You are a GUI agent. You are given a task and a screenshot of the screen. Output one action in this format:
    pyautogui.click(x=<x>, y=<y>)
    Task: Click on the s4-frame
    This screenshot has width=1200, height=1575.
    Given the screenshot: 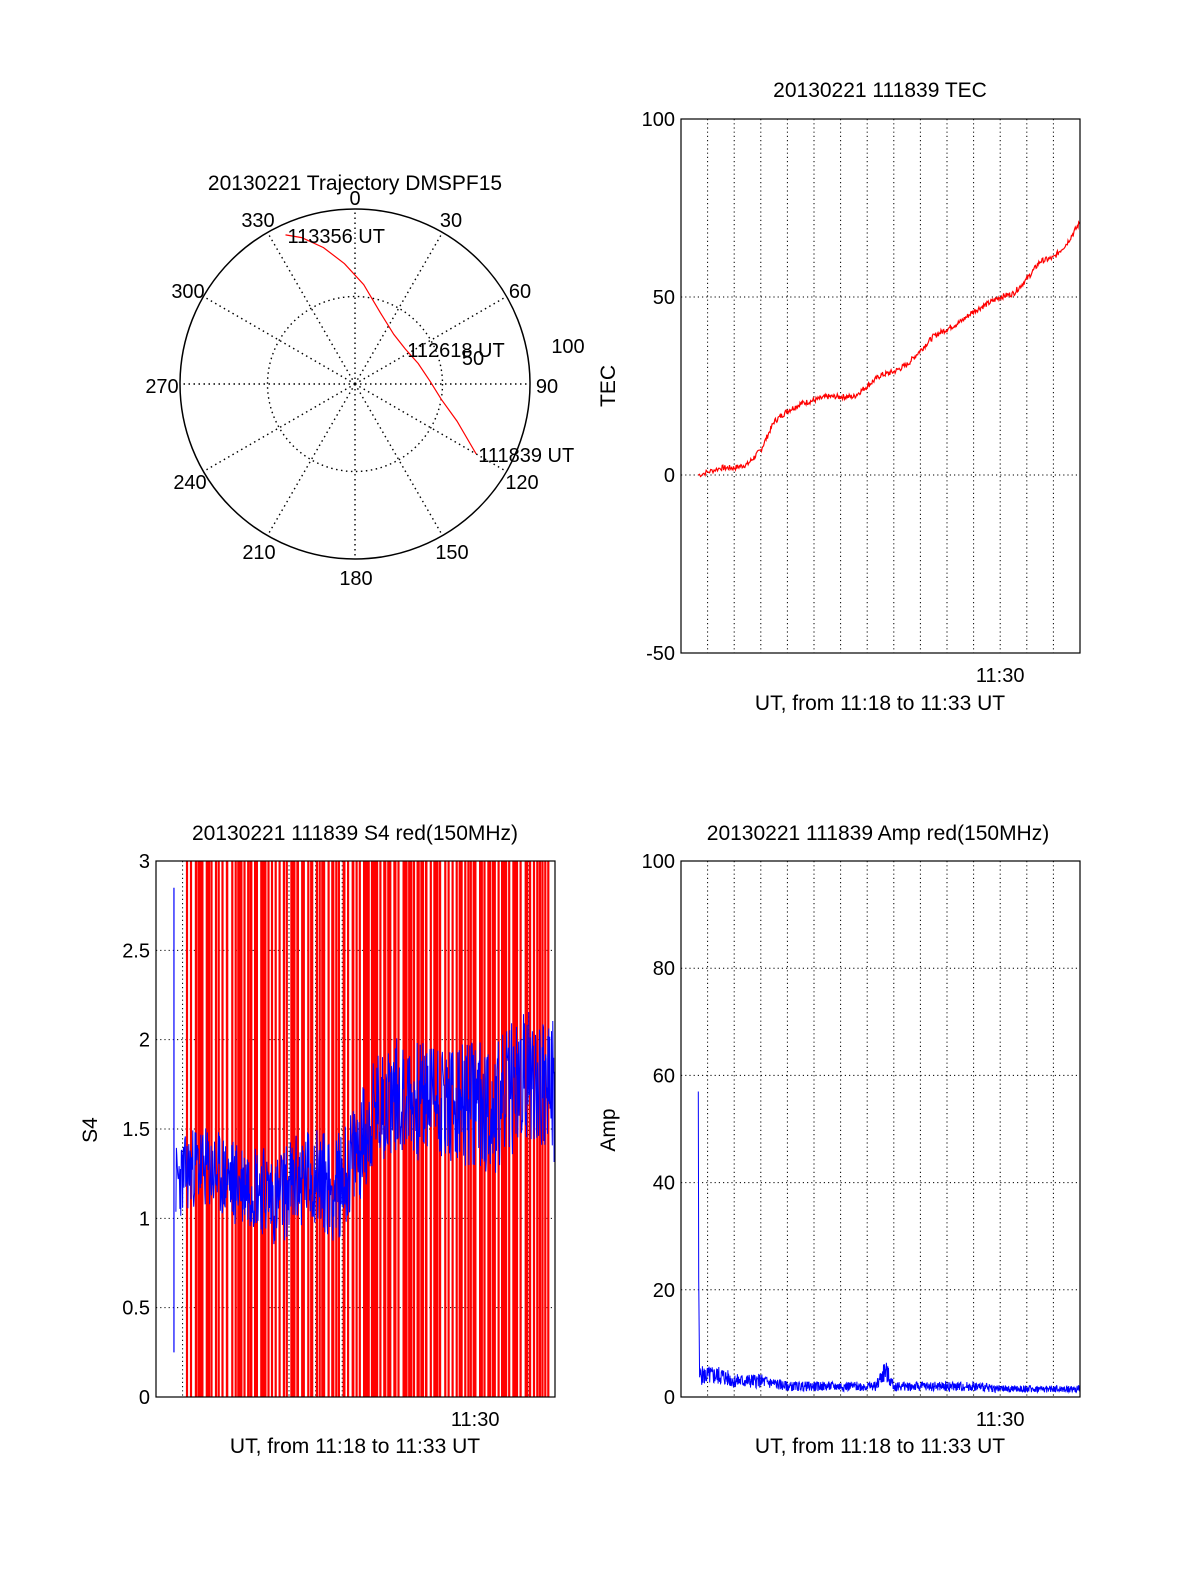 What is the action you would take?
    pyautogui.click(x=355, y=1129)
    